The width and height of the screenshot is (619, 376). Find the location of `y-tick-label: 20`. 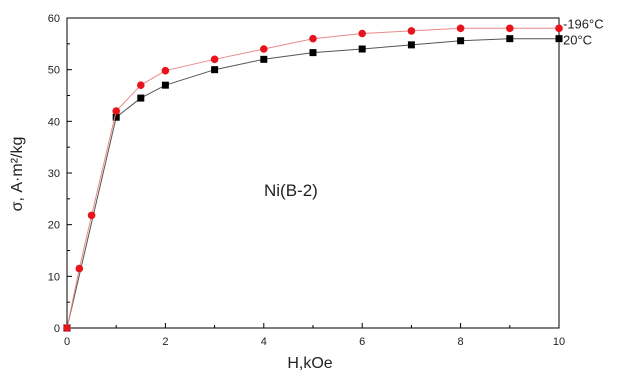

y-tick-label: 20 is located at coordinates (54, 226).